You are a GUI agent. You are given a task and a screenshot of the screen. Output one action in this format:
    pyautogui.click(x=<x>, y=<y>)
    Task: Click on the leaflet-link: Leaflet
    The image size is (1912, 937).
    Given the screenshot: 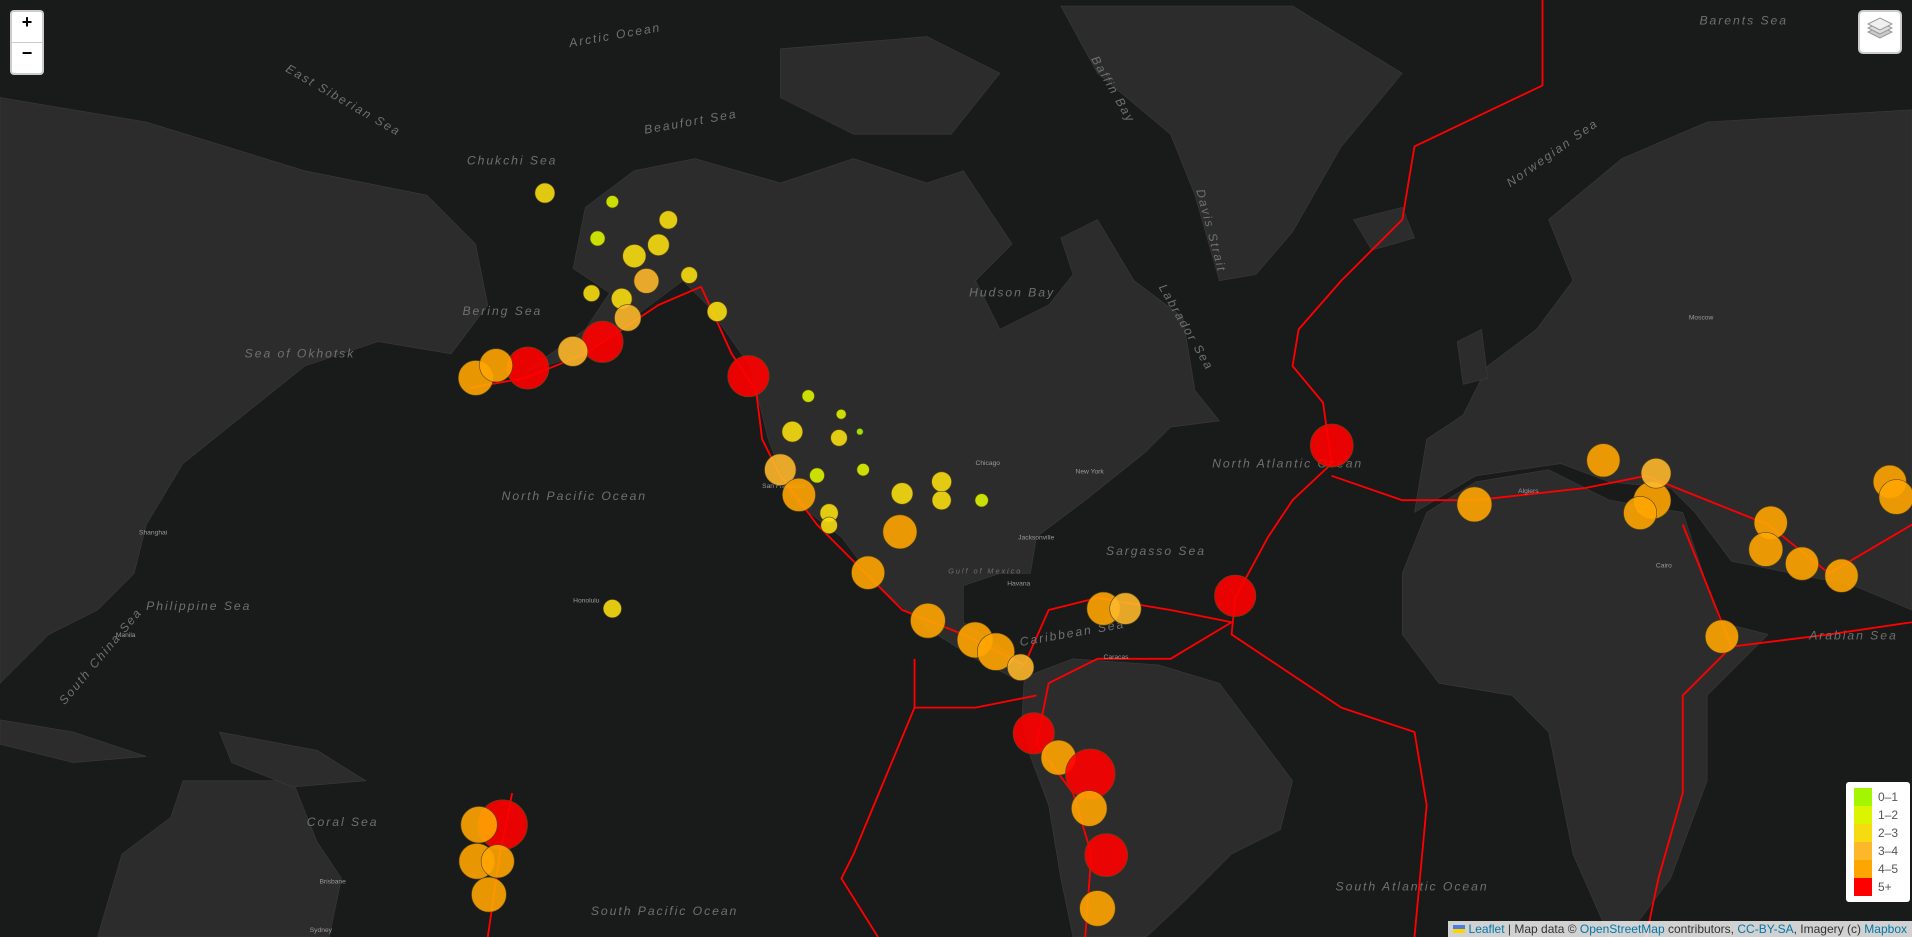 What is the action you would take?
    pyautogui.click(x=1486, y=929)
    